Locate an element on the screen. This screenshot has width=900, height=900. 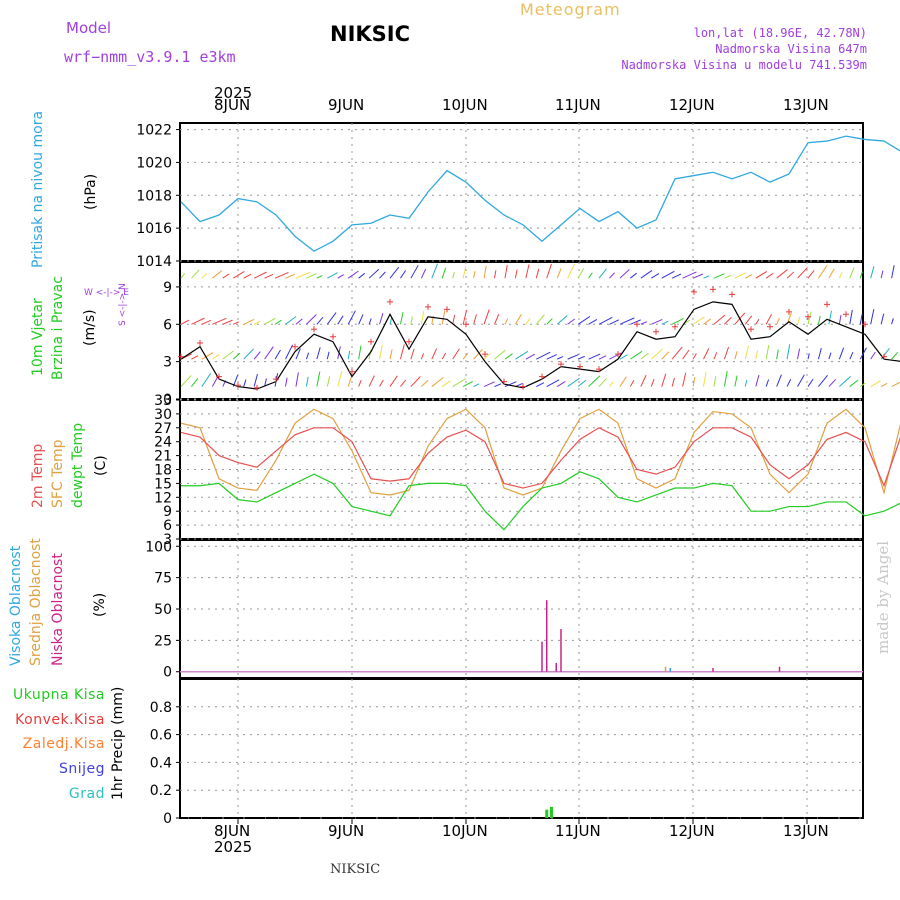
legend-snow: Snijeg is located at coordinates (81, 769).